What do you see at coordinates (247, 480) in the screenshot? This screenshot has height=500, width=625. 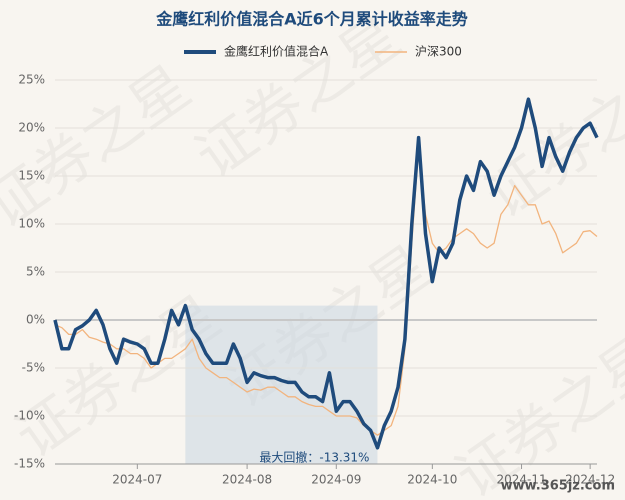 I see `x-tick-label: 2024-08` at bounding box center [247, 480].